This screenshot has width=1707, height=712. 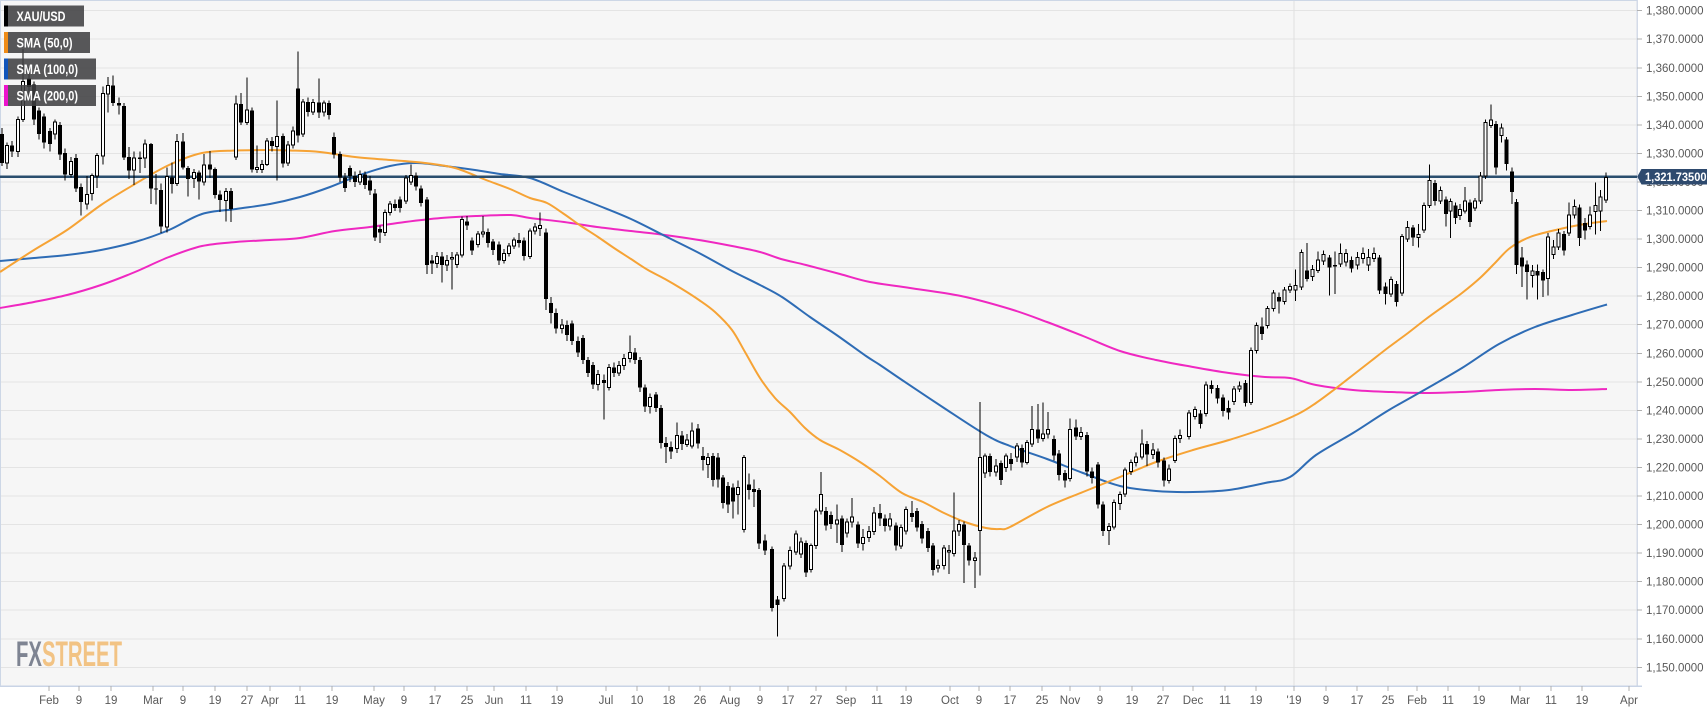 What do you see at coordinates (69, 654) in the screenshot?
I see `svg-text: FXSTREET` at bounding box center [69, 654].